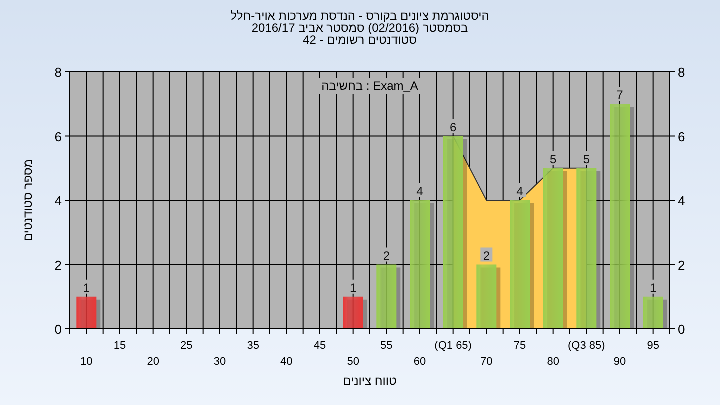 This screenshot has height=405, width=720. I want to click on y2-tick-label: 2, so click(682, 265).